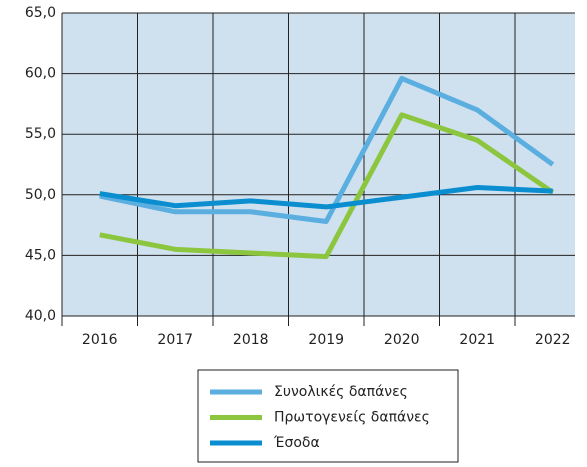 The width and height of the screenshot is (587, 467). Describe the element at coordinates (40, 13) in the screenshot. I see `y-tick-label: 65,0` at that location.